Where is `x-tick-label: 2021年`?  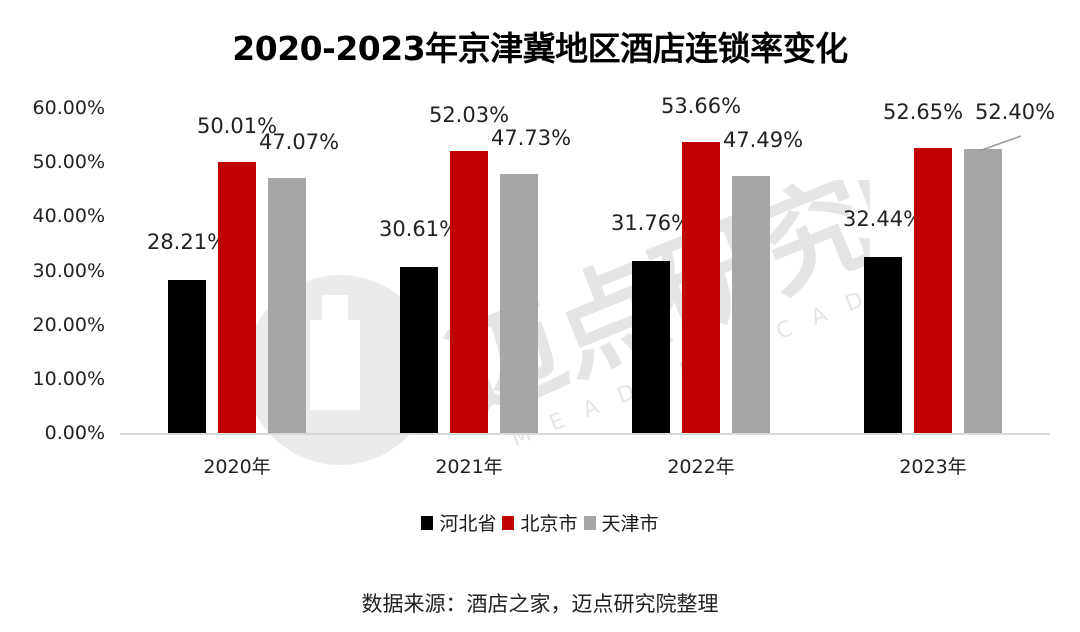
x-tick-label: 2021年 is located at coordinates (469, 467).